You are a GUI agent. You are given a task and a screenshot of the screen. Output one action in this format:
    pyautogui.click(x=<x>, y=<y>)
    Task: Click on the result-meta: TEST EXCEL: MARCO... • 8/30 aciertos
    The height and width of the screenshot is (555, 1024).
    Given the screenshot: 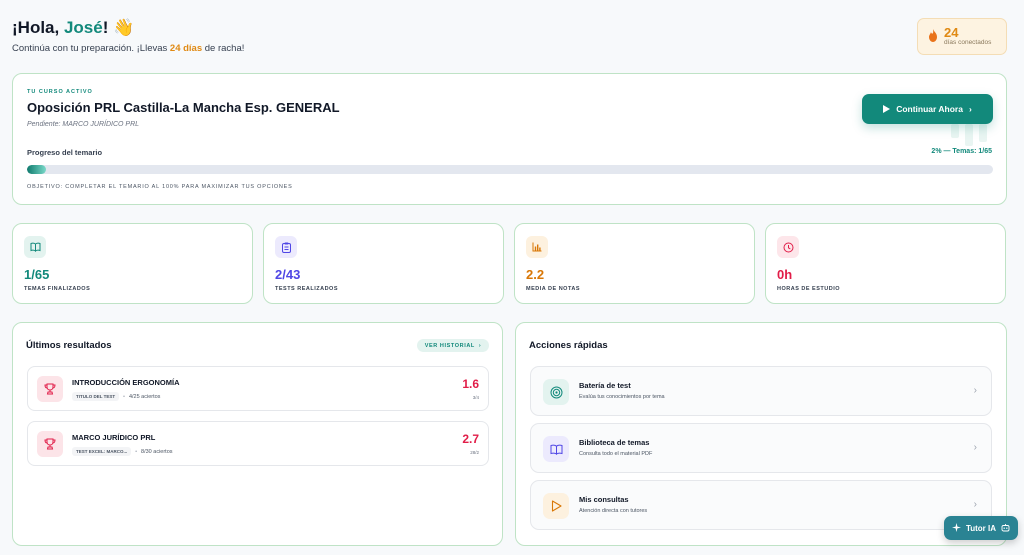 What is the action you would take?
    pyautogui.click(x=122, y=451)
    